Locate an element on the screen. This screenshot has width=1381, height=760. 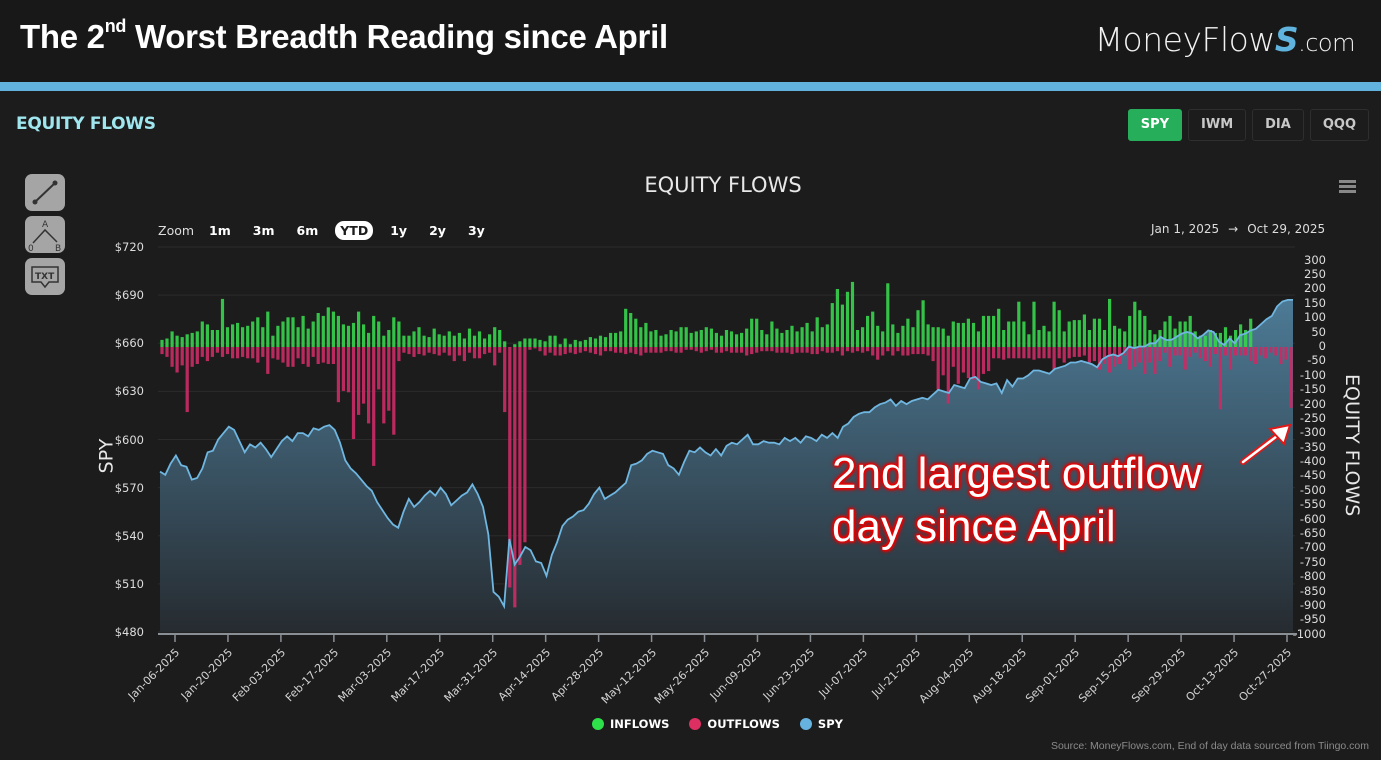
legend-item-outflows: OUTFLOWS is located at coordinates (734, 724).